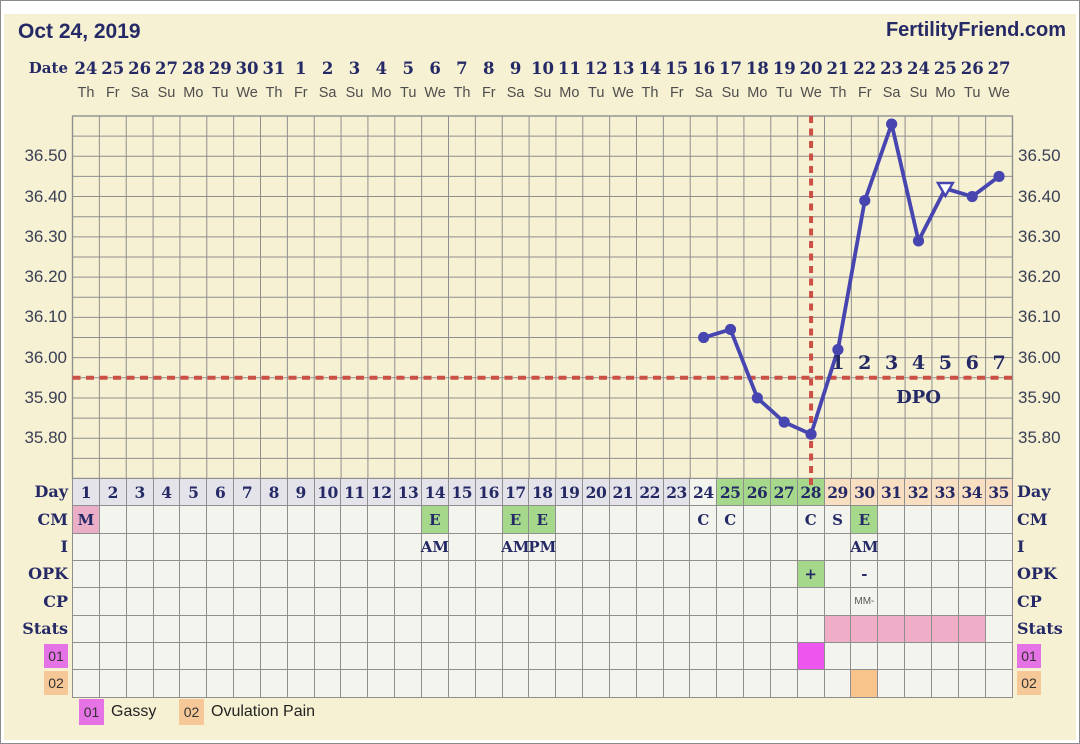 This screenshot has width=1080, height=744. Describe the element at coordinates (865, 493) in the screenshot. I see `day-header-cell: 30` at that location.